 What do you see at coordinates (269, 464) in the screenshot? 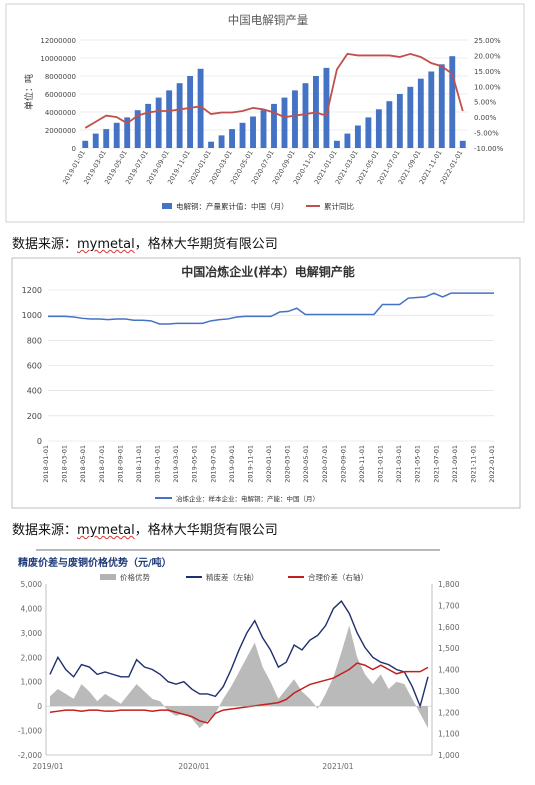
I see `chart2-xtick-label: 2020-01-01` at bounding box center [269, 464].